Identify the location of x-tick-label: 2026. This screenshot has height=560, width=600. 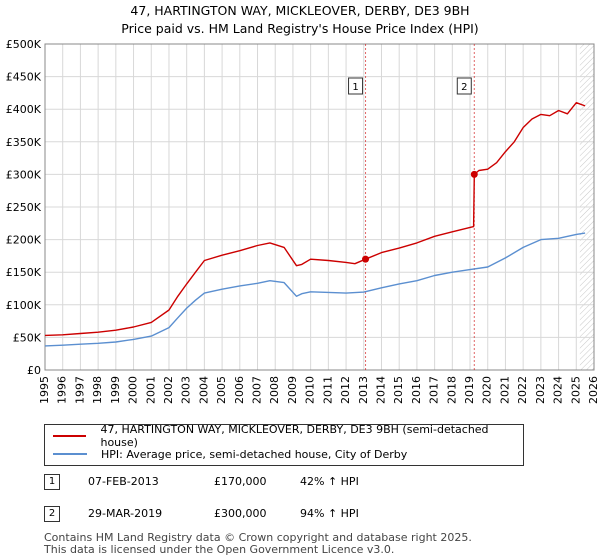
(593, 390).